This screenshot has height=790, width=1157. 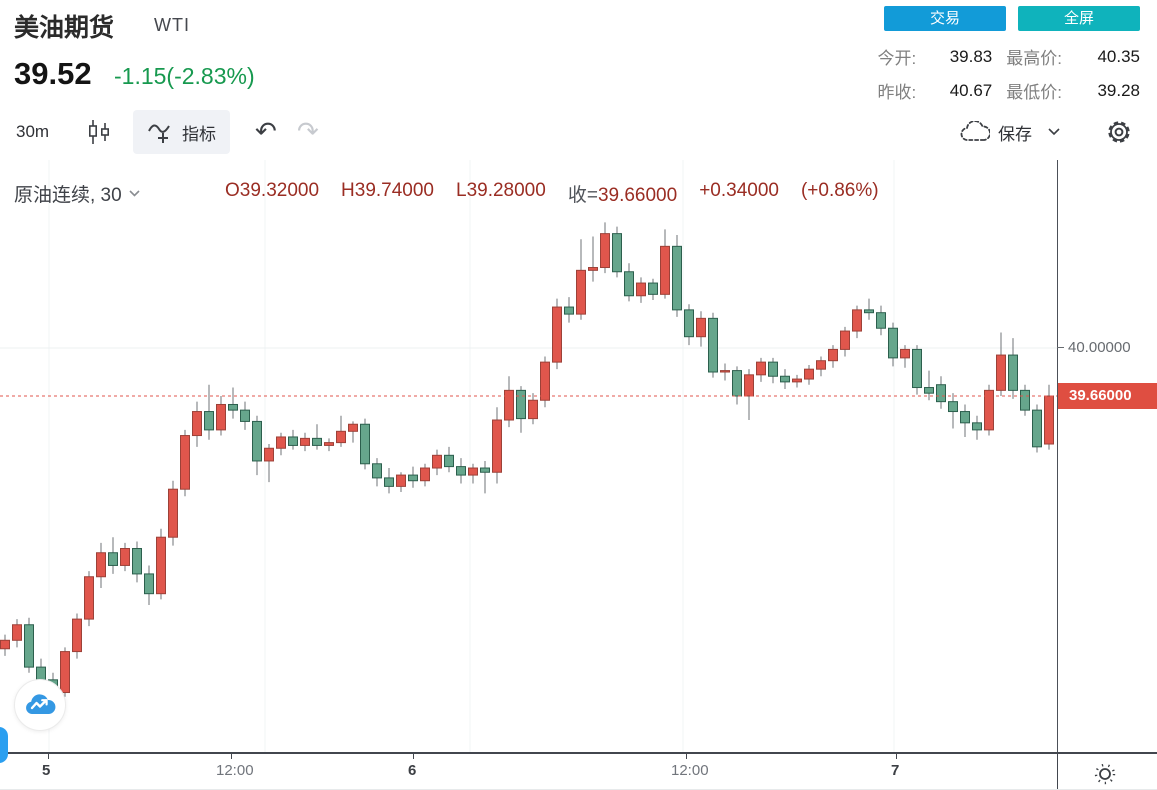 I want to click on chart-legend-symbol: 原油连续, 30, so click(x=77, y=193).